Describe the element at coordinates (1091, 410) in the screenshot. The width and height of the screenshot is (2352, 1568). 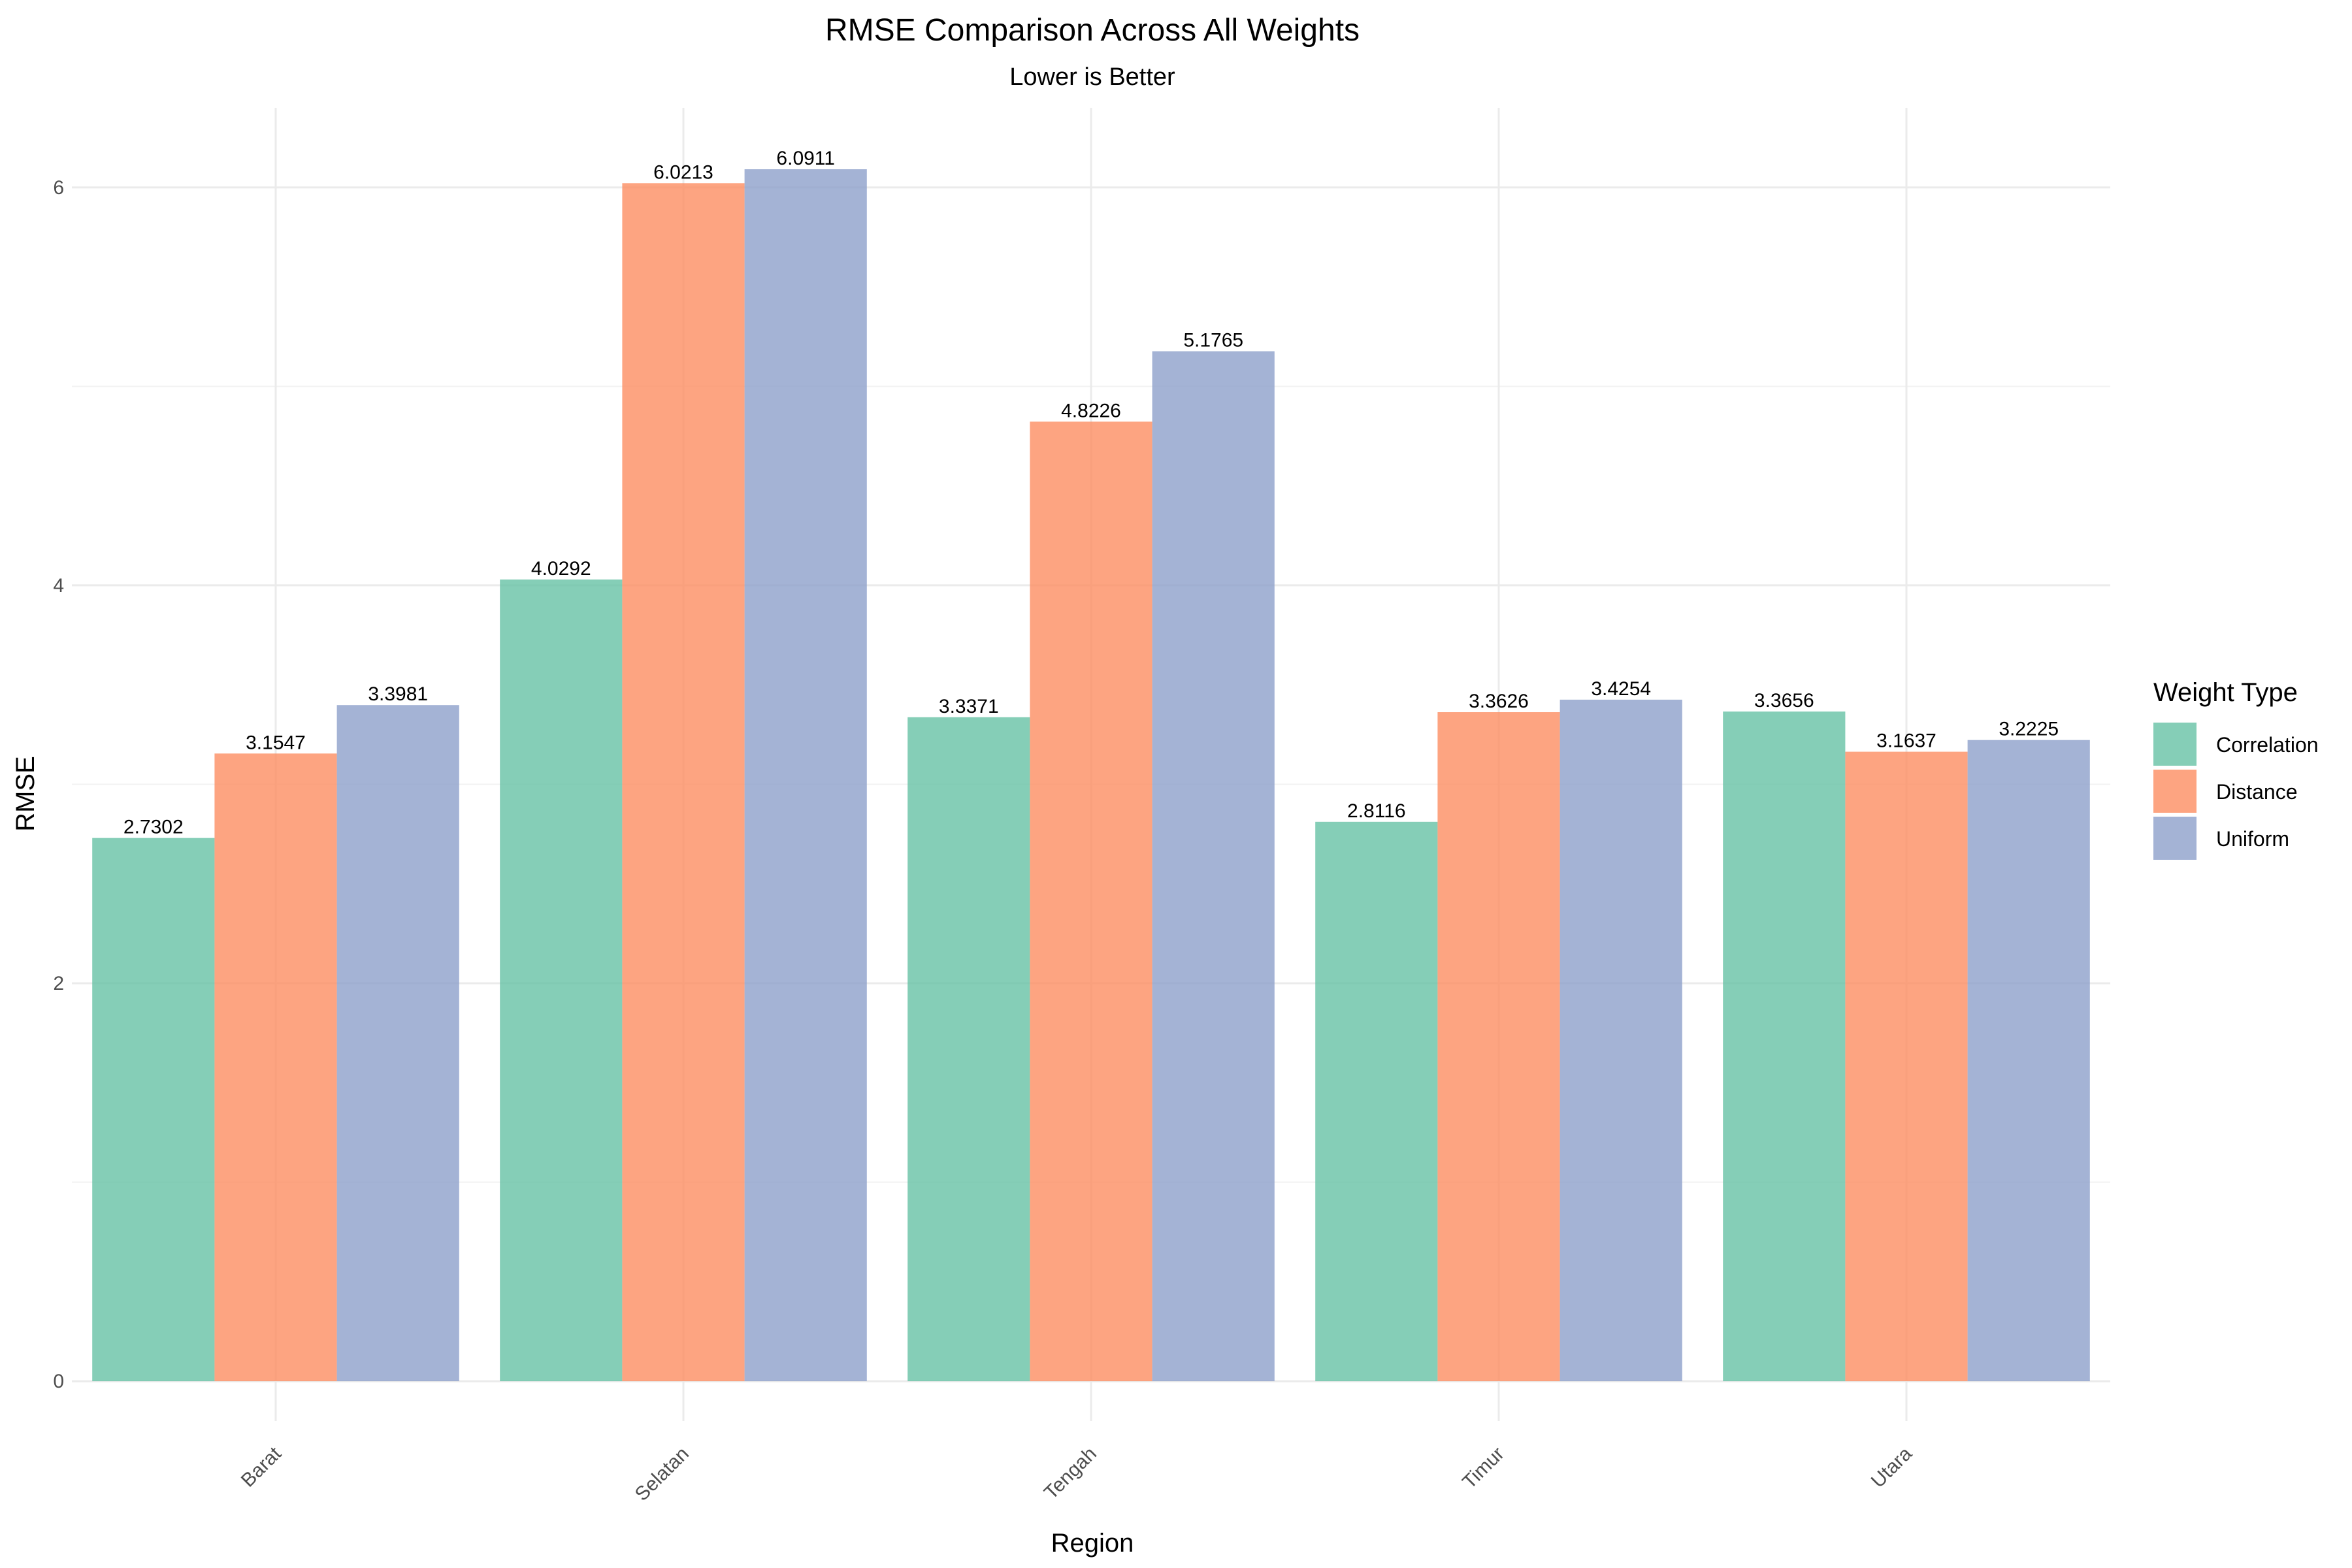
I see `data-label: 4.8226` at that location.